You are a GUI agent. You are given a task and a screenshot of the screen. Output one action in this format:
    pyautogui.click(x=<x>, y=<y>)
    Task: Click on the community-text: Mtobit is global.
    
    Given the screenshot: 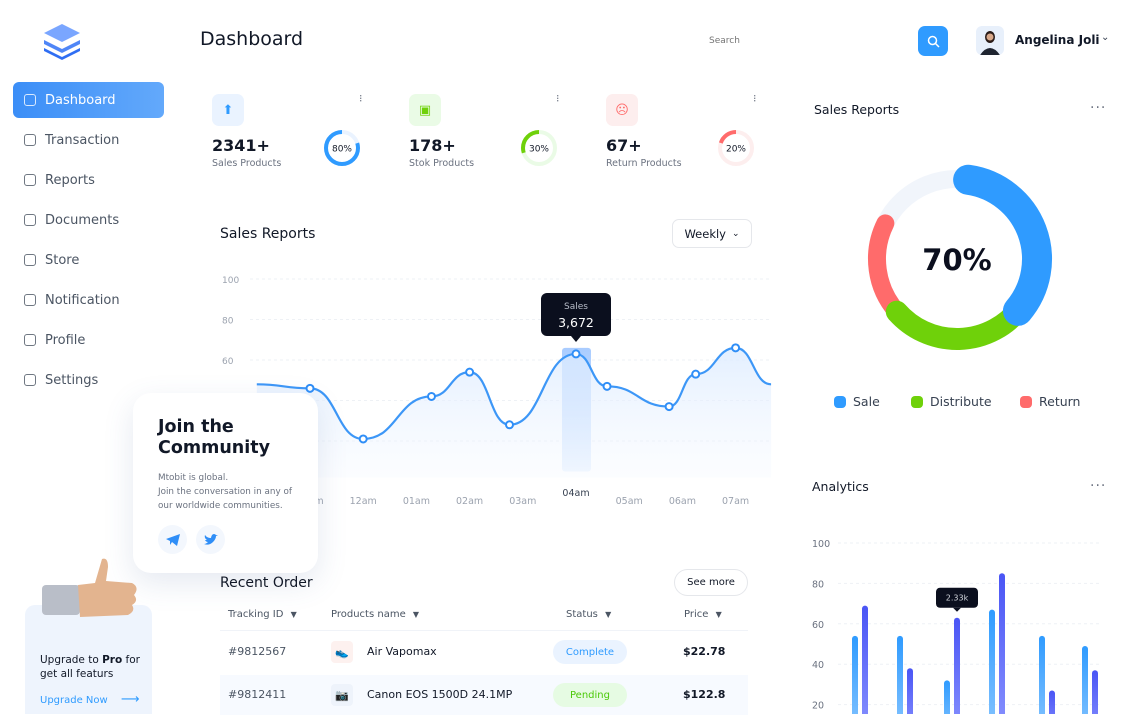 What is the action you would take?
    pyautogui.click(x=193, y=478)
    